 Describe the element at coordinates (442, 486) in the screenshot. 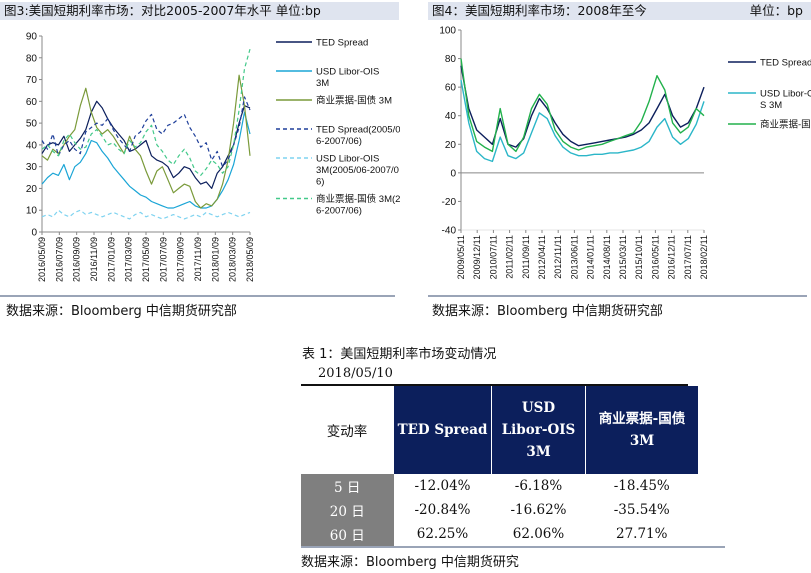

I see `table-cell: -12.04%` at that location.